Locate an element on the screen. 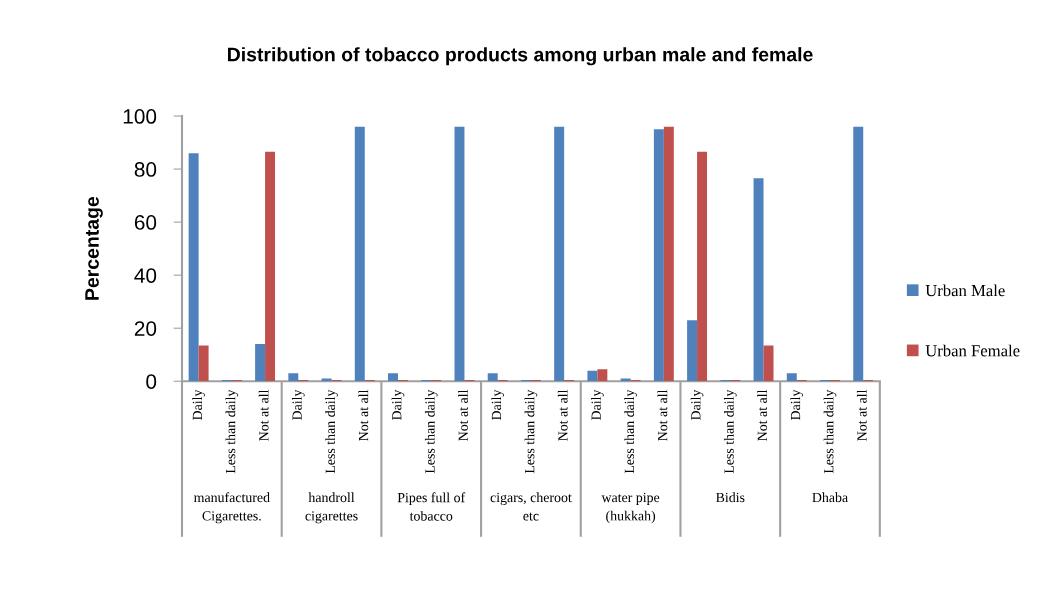  text: manufactured Cigarettes. is located at coordinates (231, 508).